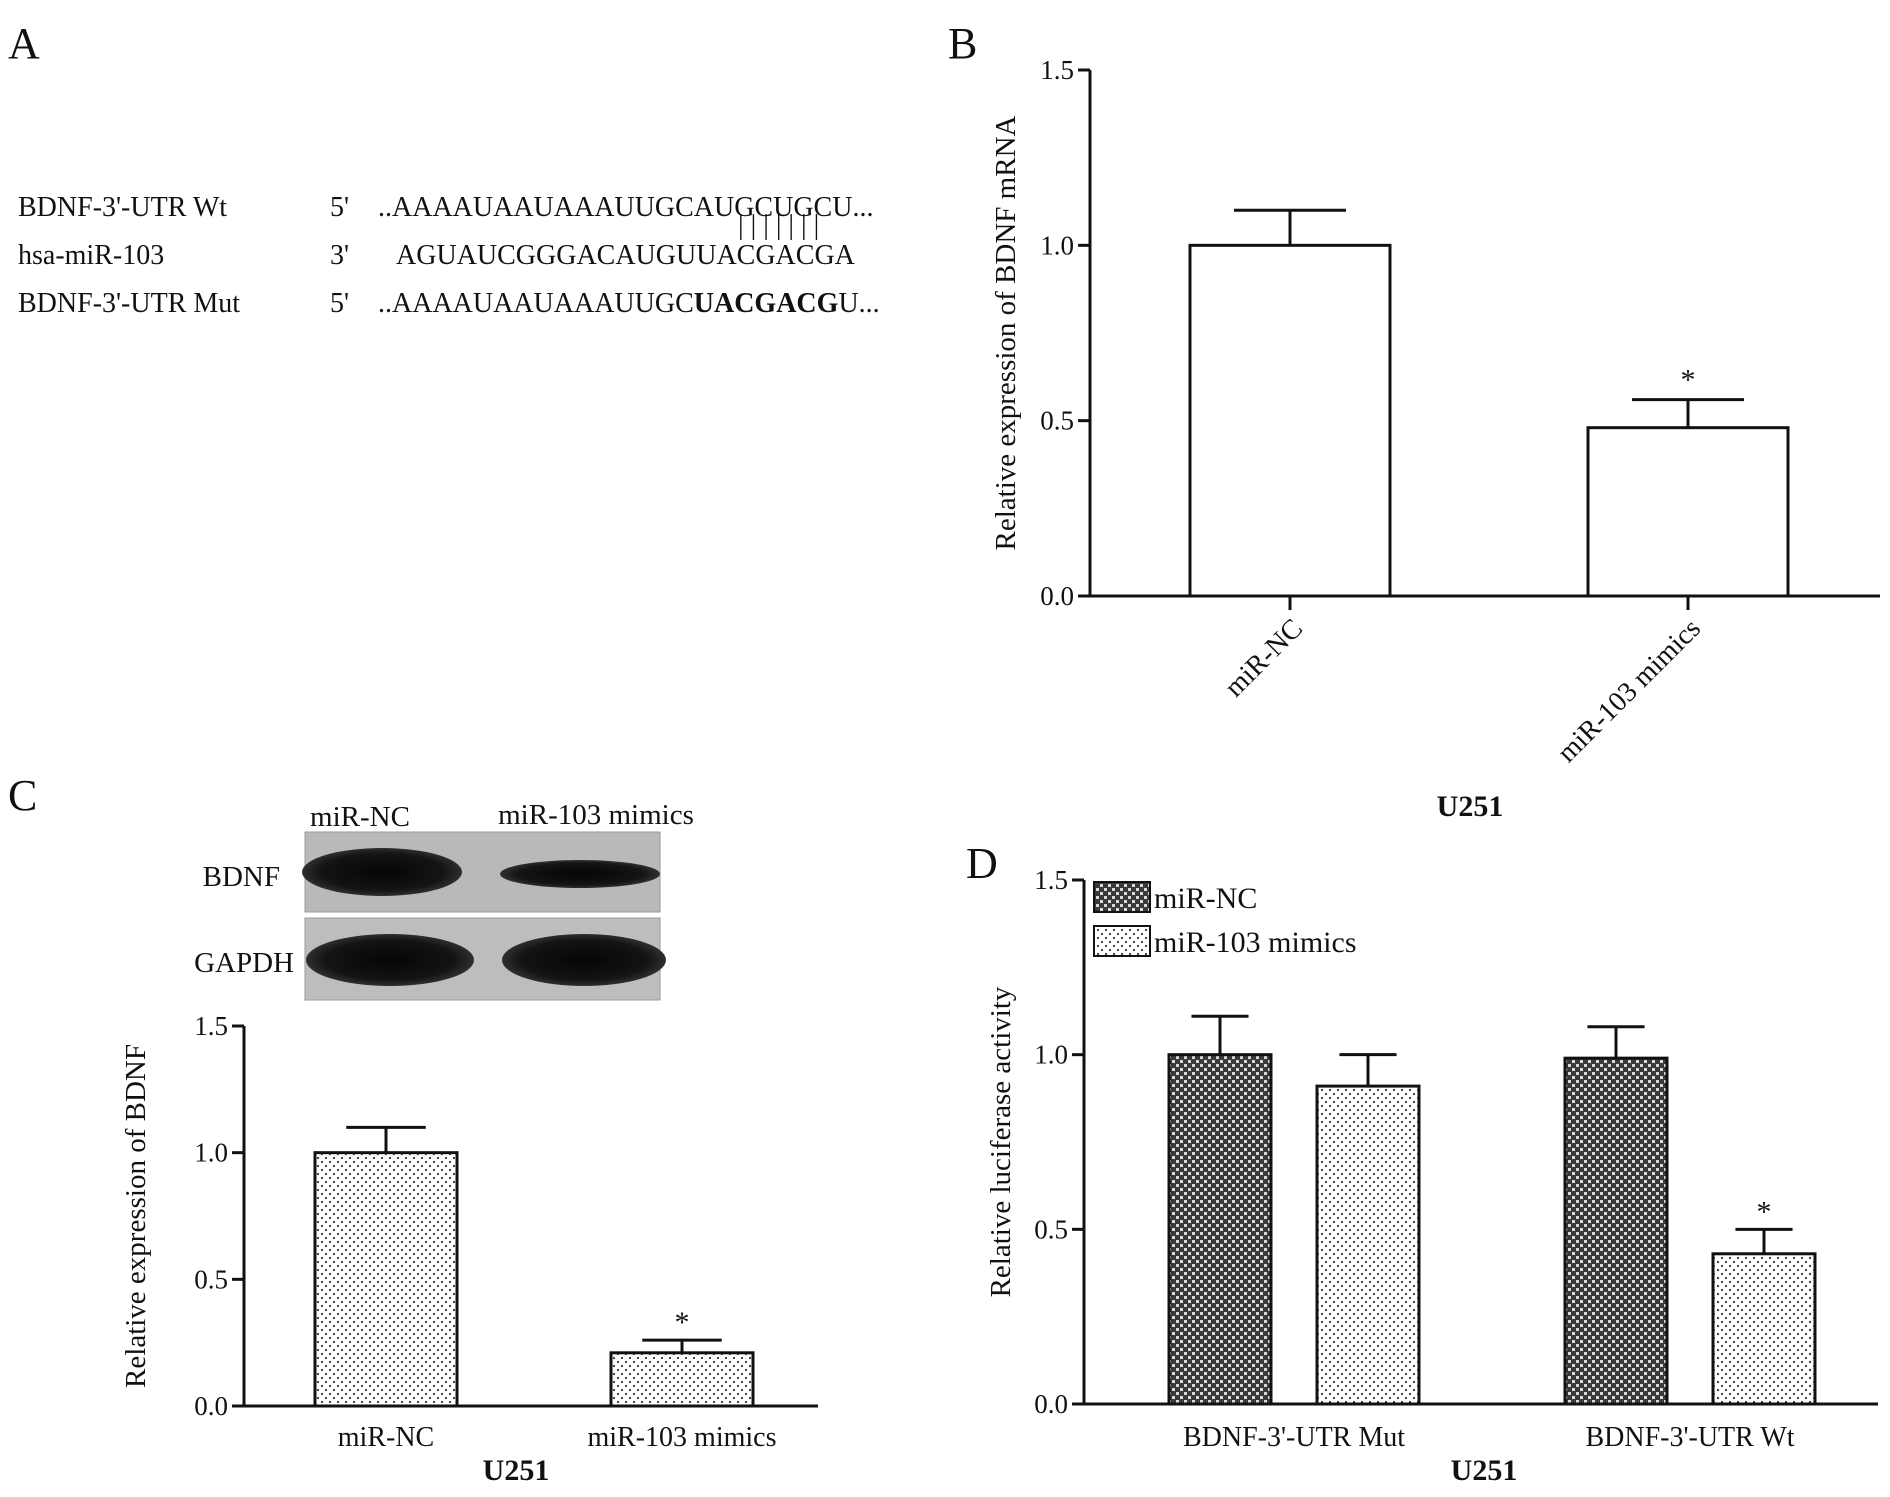 The height and width of the screenshot is (1497, 1890). What do you see at coordinates (22, 795) in the screenshot?
I see `panel-letter-c: C` at bounding box center [22, 795].